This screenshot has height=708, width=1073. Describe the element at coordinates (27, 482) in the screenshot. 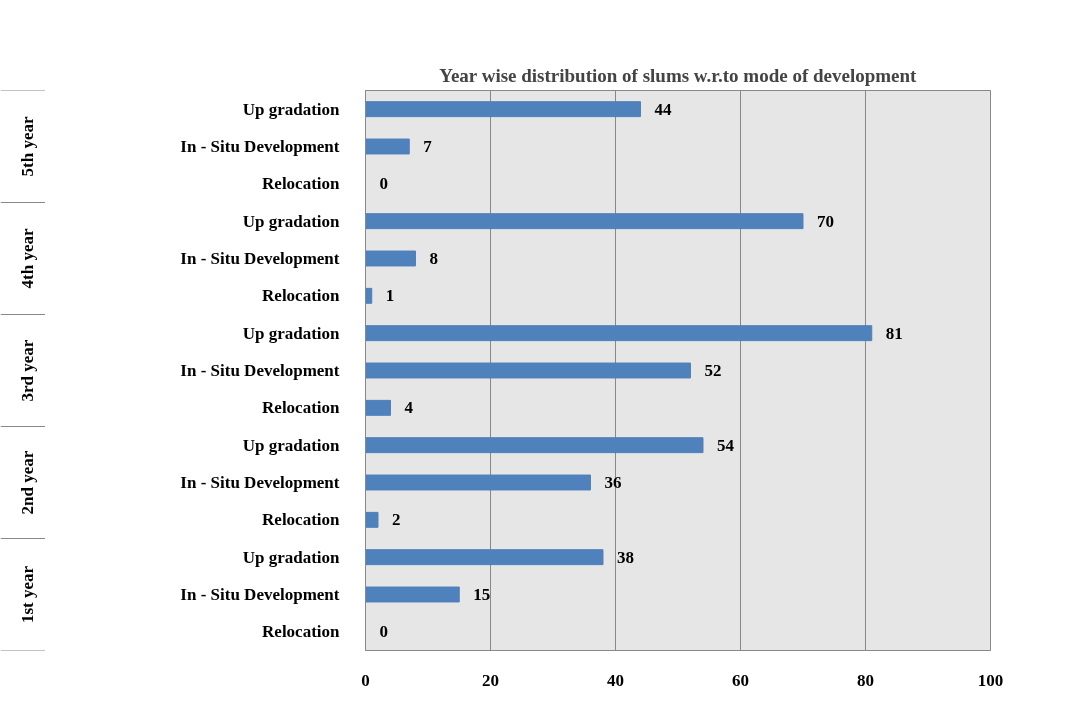

I see `text: 2nd year` at that location.